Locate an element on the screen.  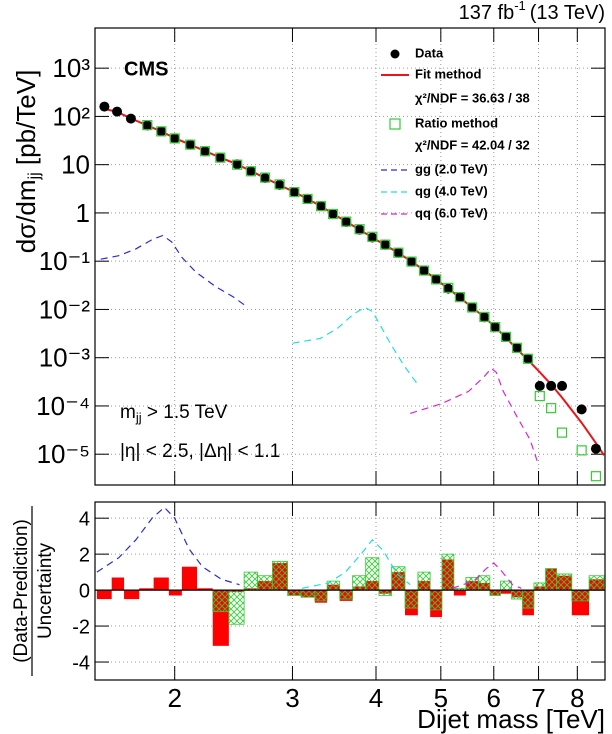
x-axis-label: Dijet mass [TeV] is located at coordinates (511, 719).